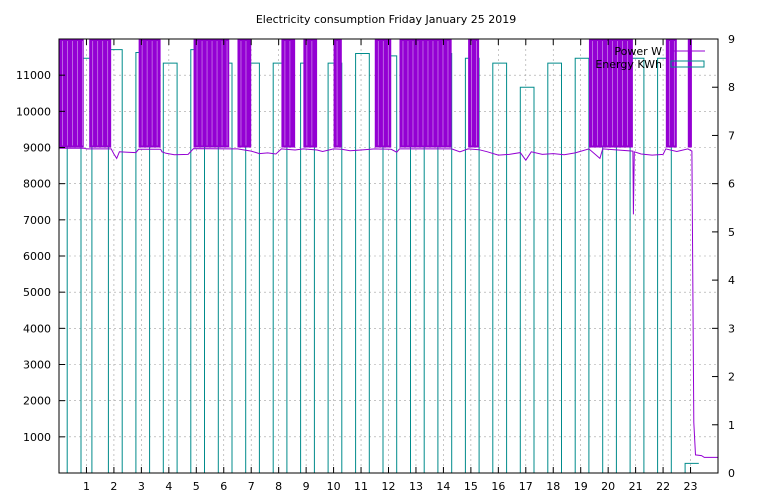 The height and width of the screenshot is (500, 768). What do you see at coordinates (443, 486) in the screenshot?
I see `x-tick-label: 14` at bounding box center [443, 486].